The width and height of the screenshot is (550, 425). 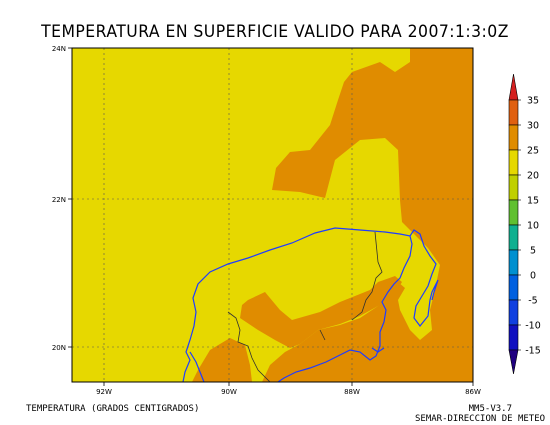 I want to click on colorbar-label: -10, so click(x=533, y=326).